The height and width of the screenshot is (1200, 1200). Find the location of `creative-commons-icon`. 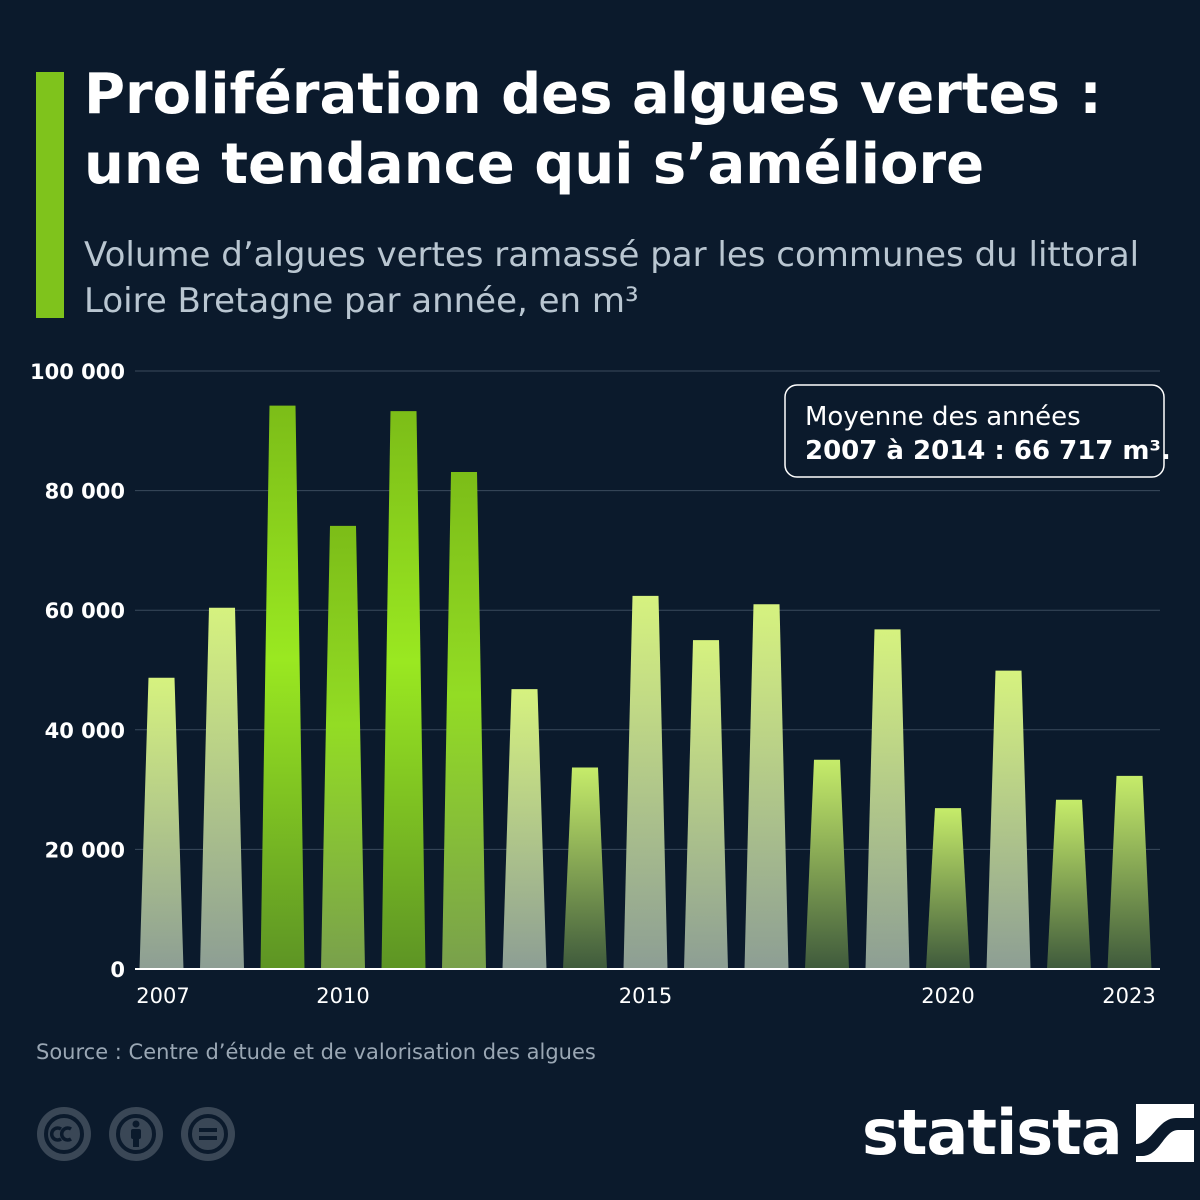

creative-commons-icon is located at coordinates (64, 1134).